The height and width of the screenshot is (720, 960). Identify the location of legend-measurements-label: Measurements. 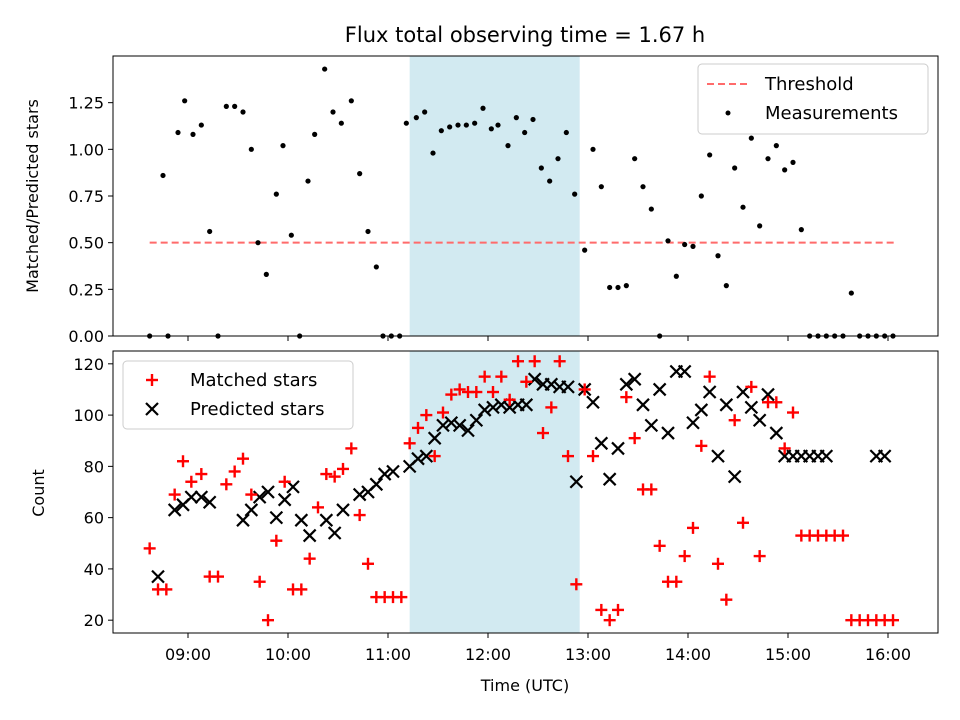
(831, 113).